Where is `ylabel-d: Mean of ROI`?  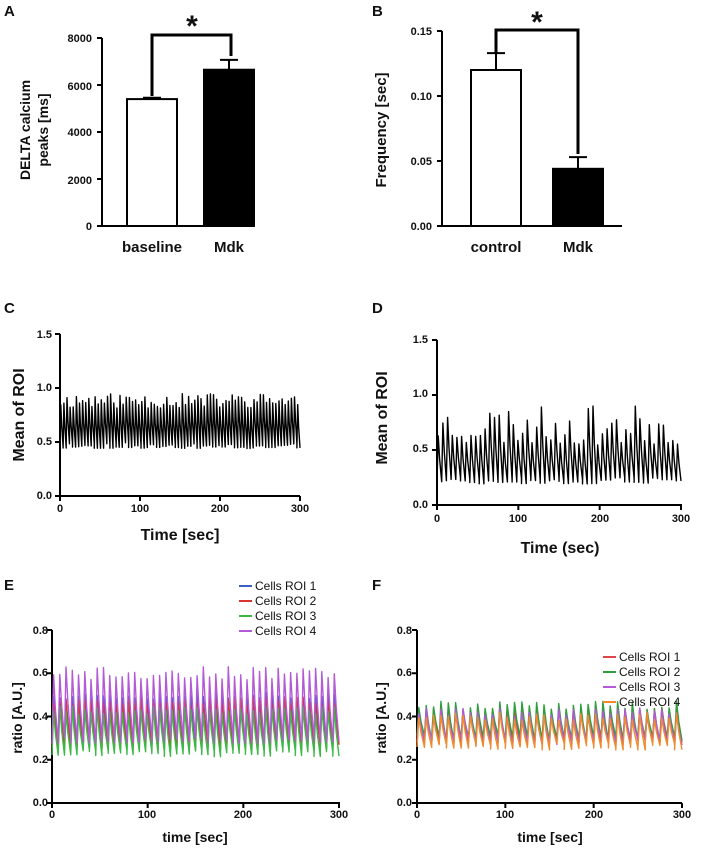
ylabel-d: Mean of ROI is located at coordinates (382, 417).